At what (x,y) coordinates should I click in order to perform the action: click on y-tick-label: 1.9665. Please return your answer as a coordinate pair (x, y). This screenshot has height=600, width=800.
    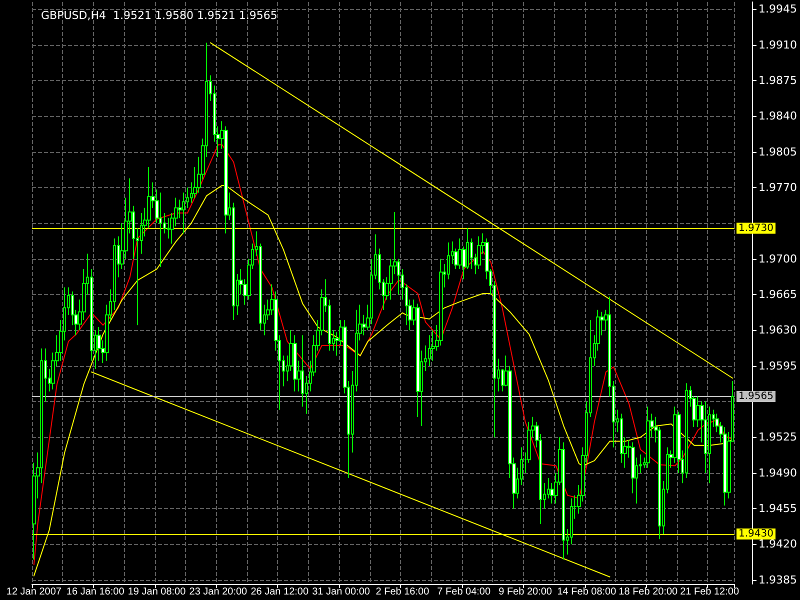
    Looking at the image, I should click on (778, 295).